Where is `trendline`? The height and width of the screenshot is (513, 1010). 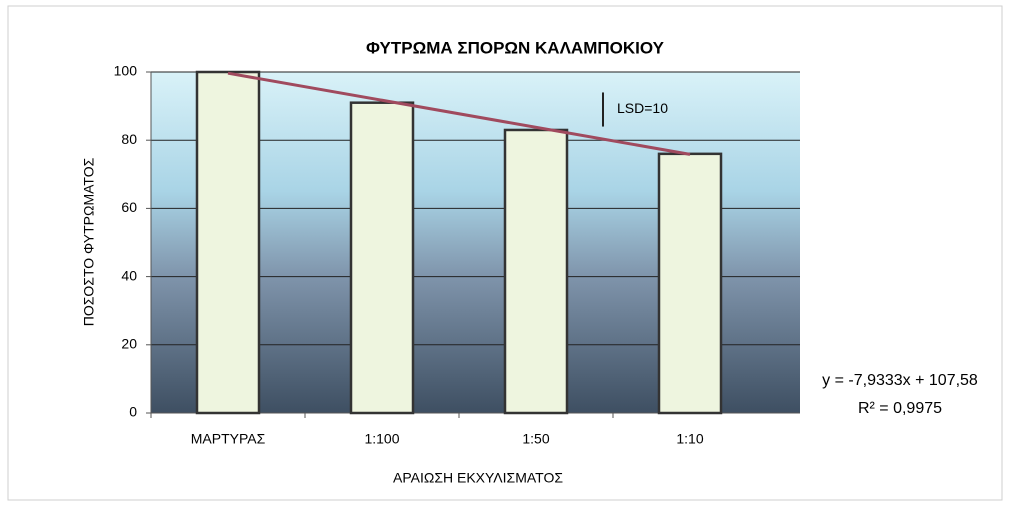
trendline is located at coordinates (459, 113).